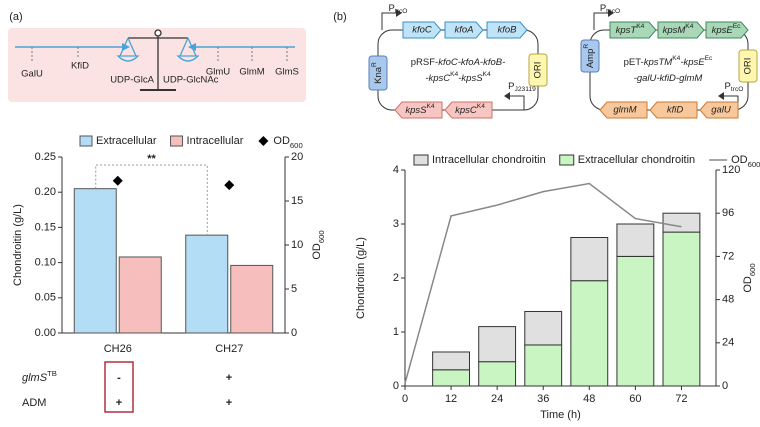 This screenshot has height=427, width=760. Describe the element at coordinates (215, 141) in the screenshot. I see `legend-label: Intracellular` at that location.